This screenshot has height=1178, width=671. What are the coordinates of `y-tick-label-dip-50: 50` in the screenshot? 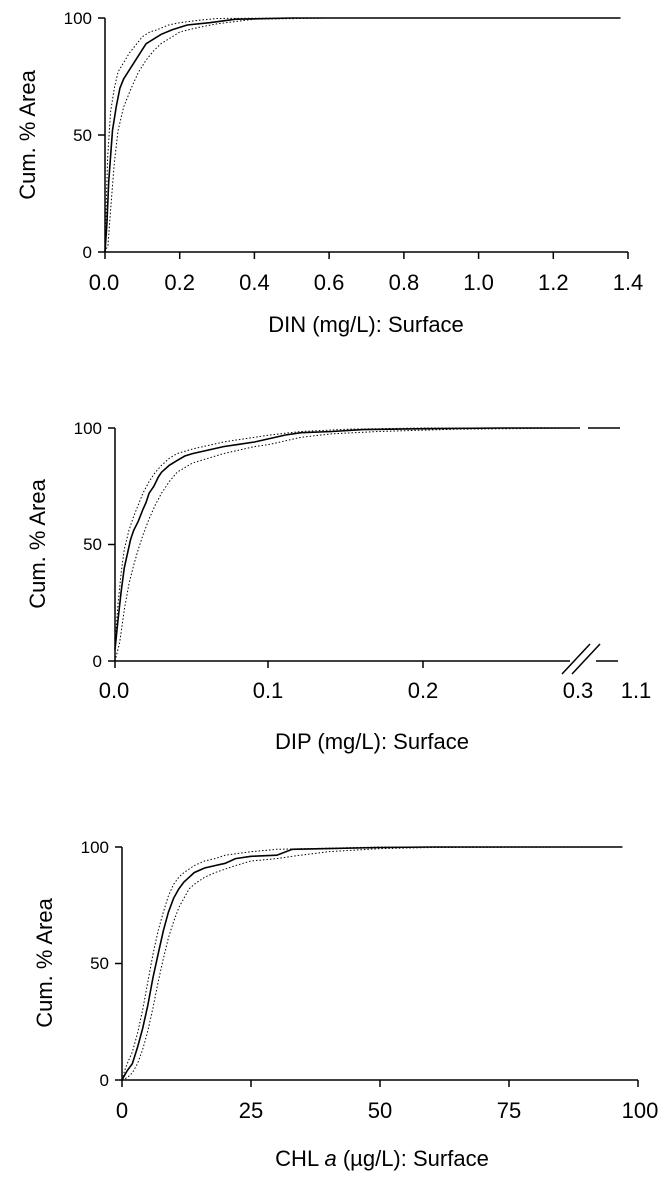 It's located at (92, 544).